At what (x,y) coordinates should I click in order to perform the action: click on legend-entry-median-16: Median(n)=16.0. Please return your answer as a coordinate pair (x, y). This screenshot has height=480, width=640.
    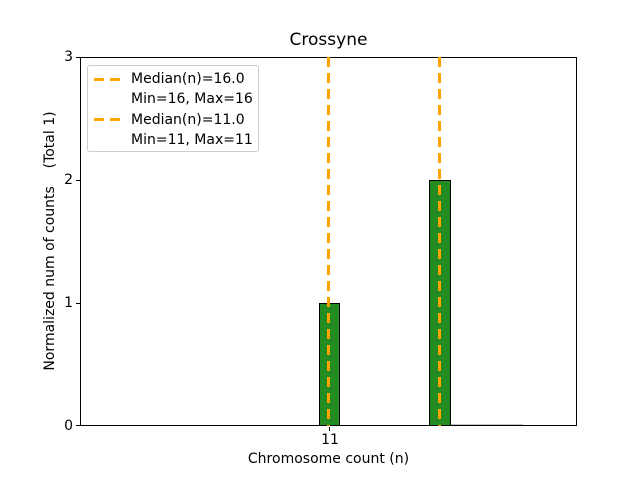
    Looking at the image, I should click on (173, 79).